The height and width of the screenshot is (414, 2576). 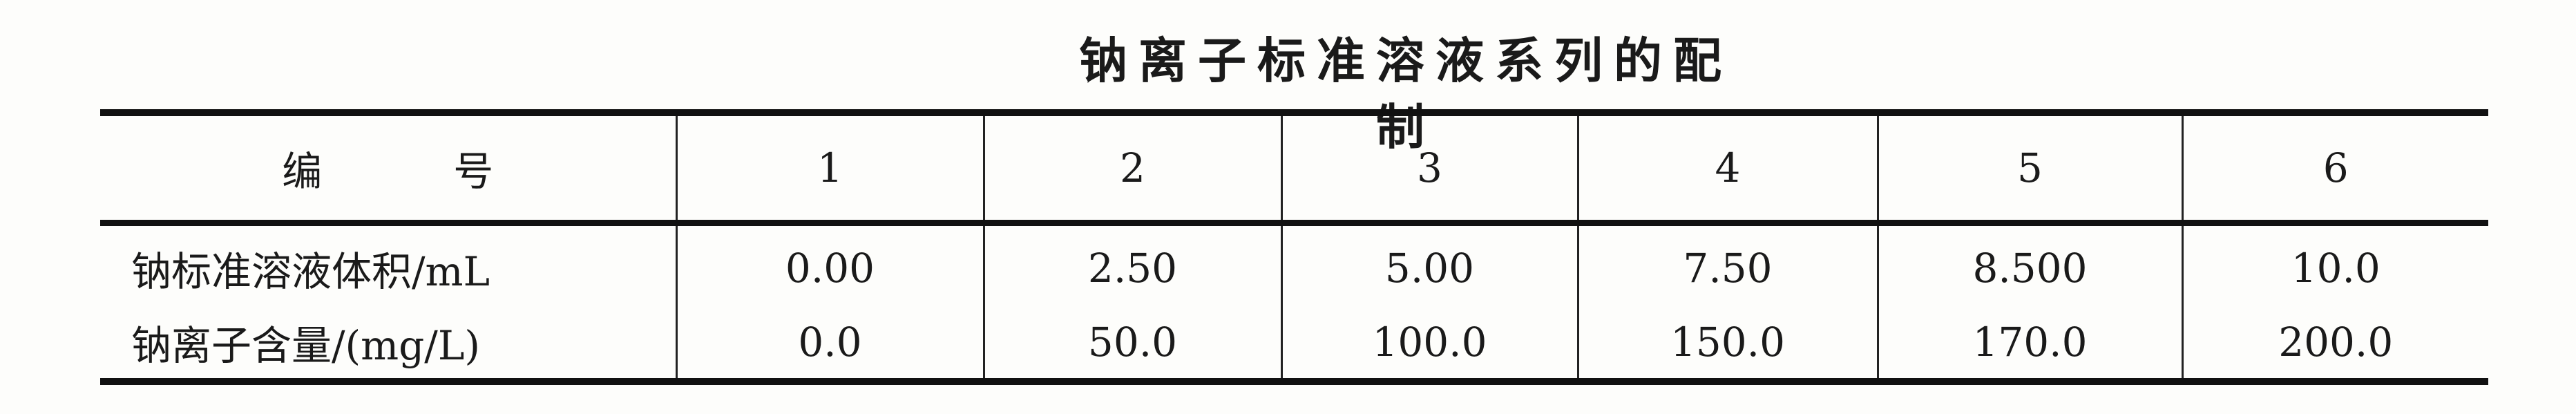 I want to click on header-cell: 1, so click(x=830, y=167).